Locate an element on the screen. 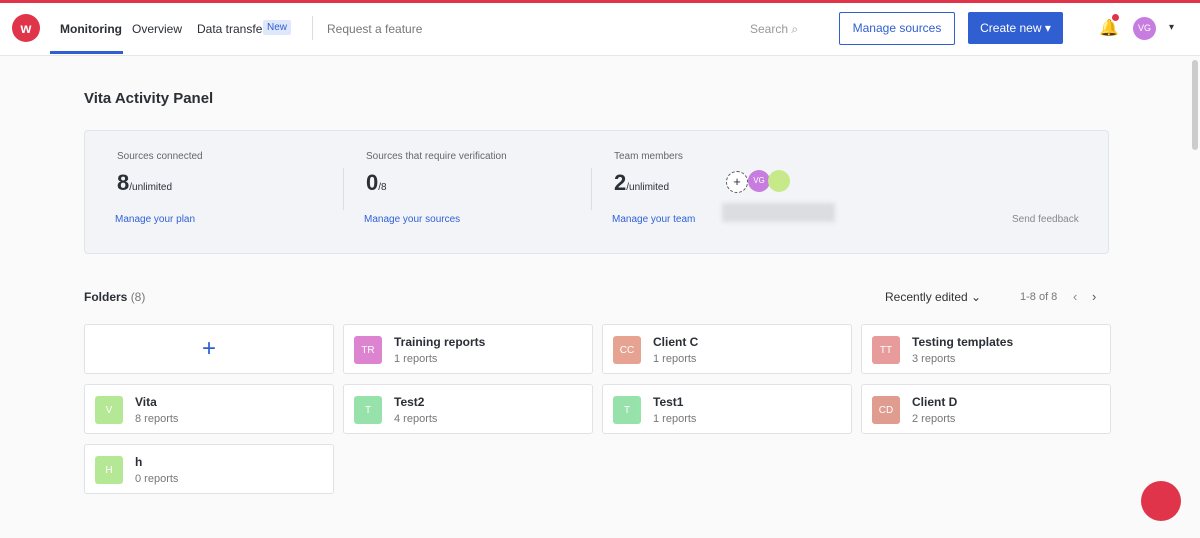 The height and width of the screenshot is (538, 1200). top-stripe is located at coordinates (600, 1).